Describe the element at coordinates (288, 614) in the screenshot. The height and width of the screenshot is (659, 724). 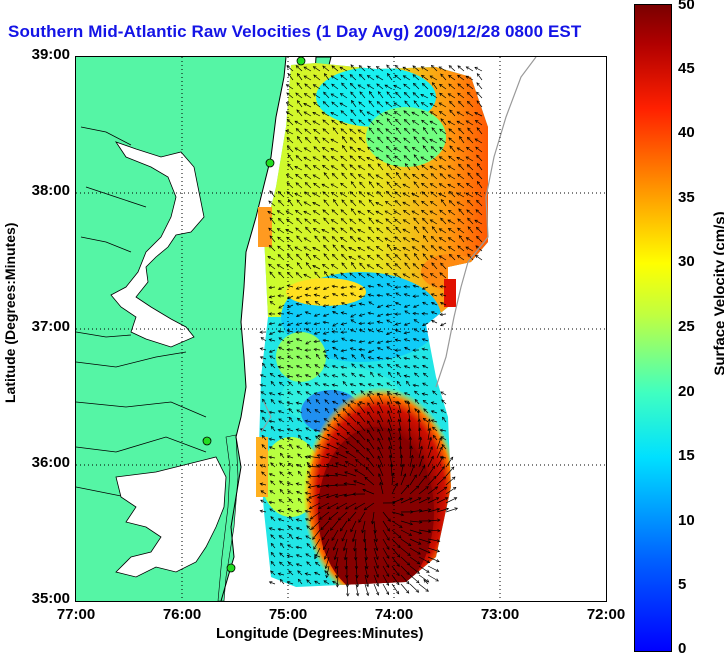
I see `x-tick-label: 75:00` at that location.